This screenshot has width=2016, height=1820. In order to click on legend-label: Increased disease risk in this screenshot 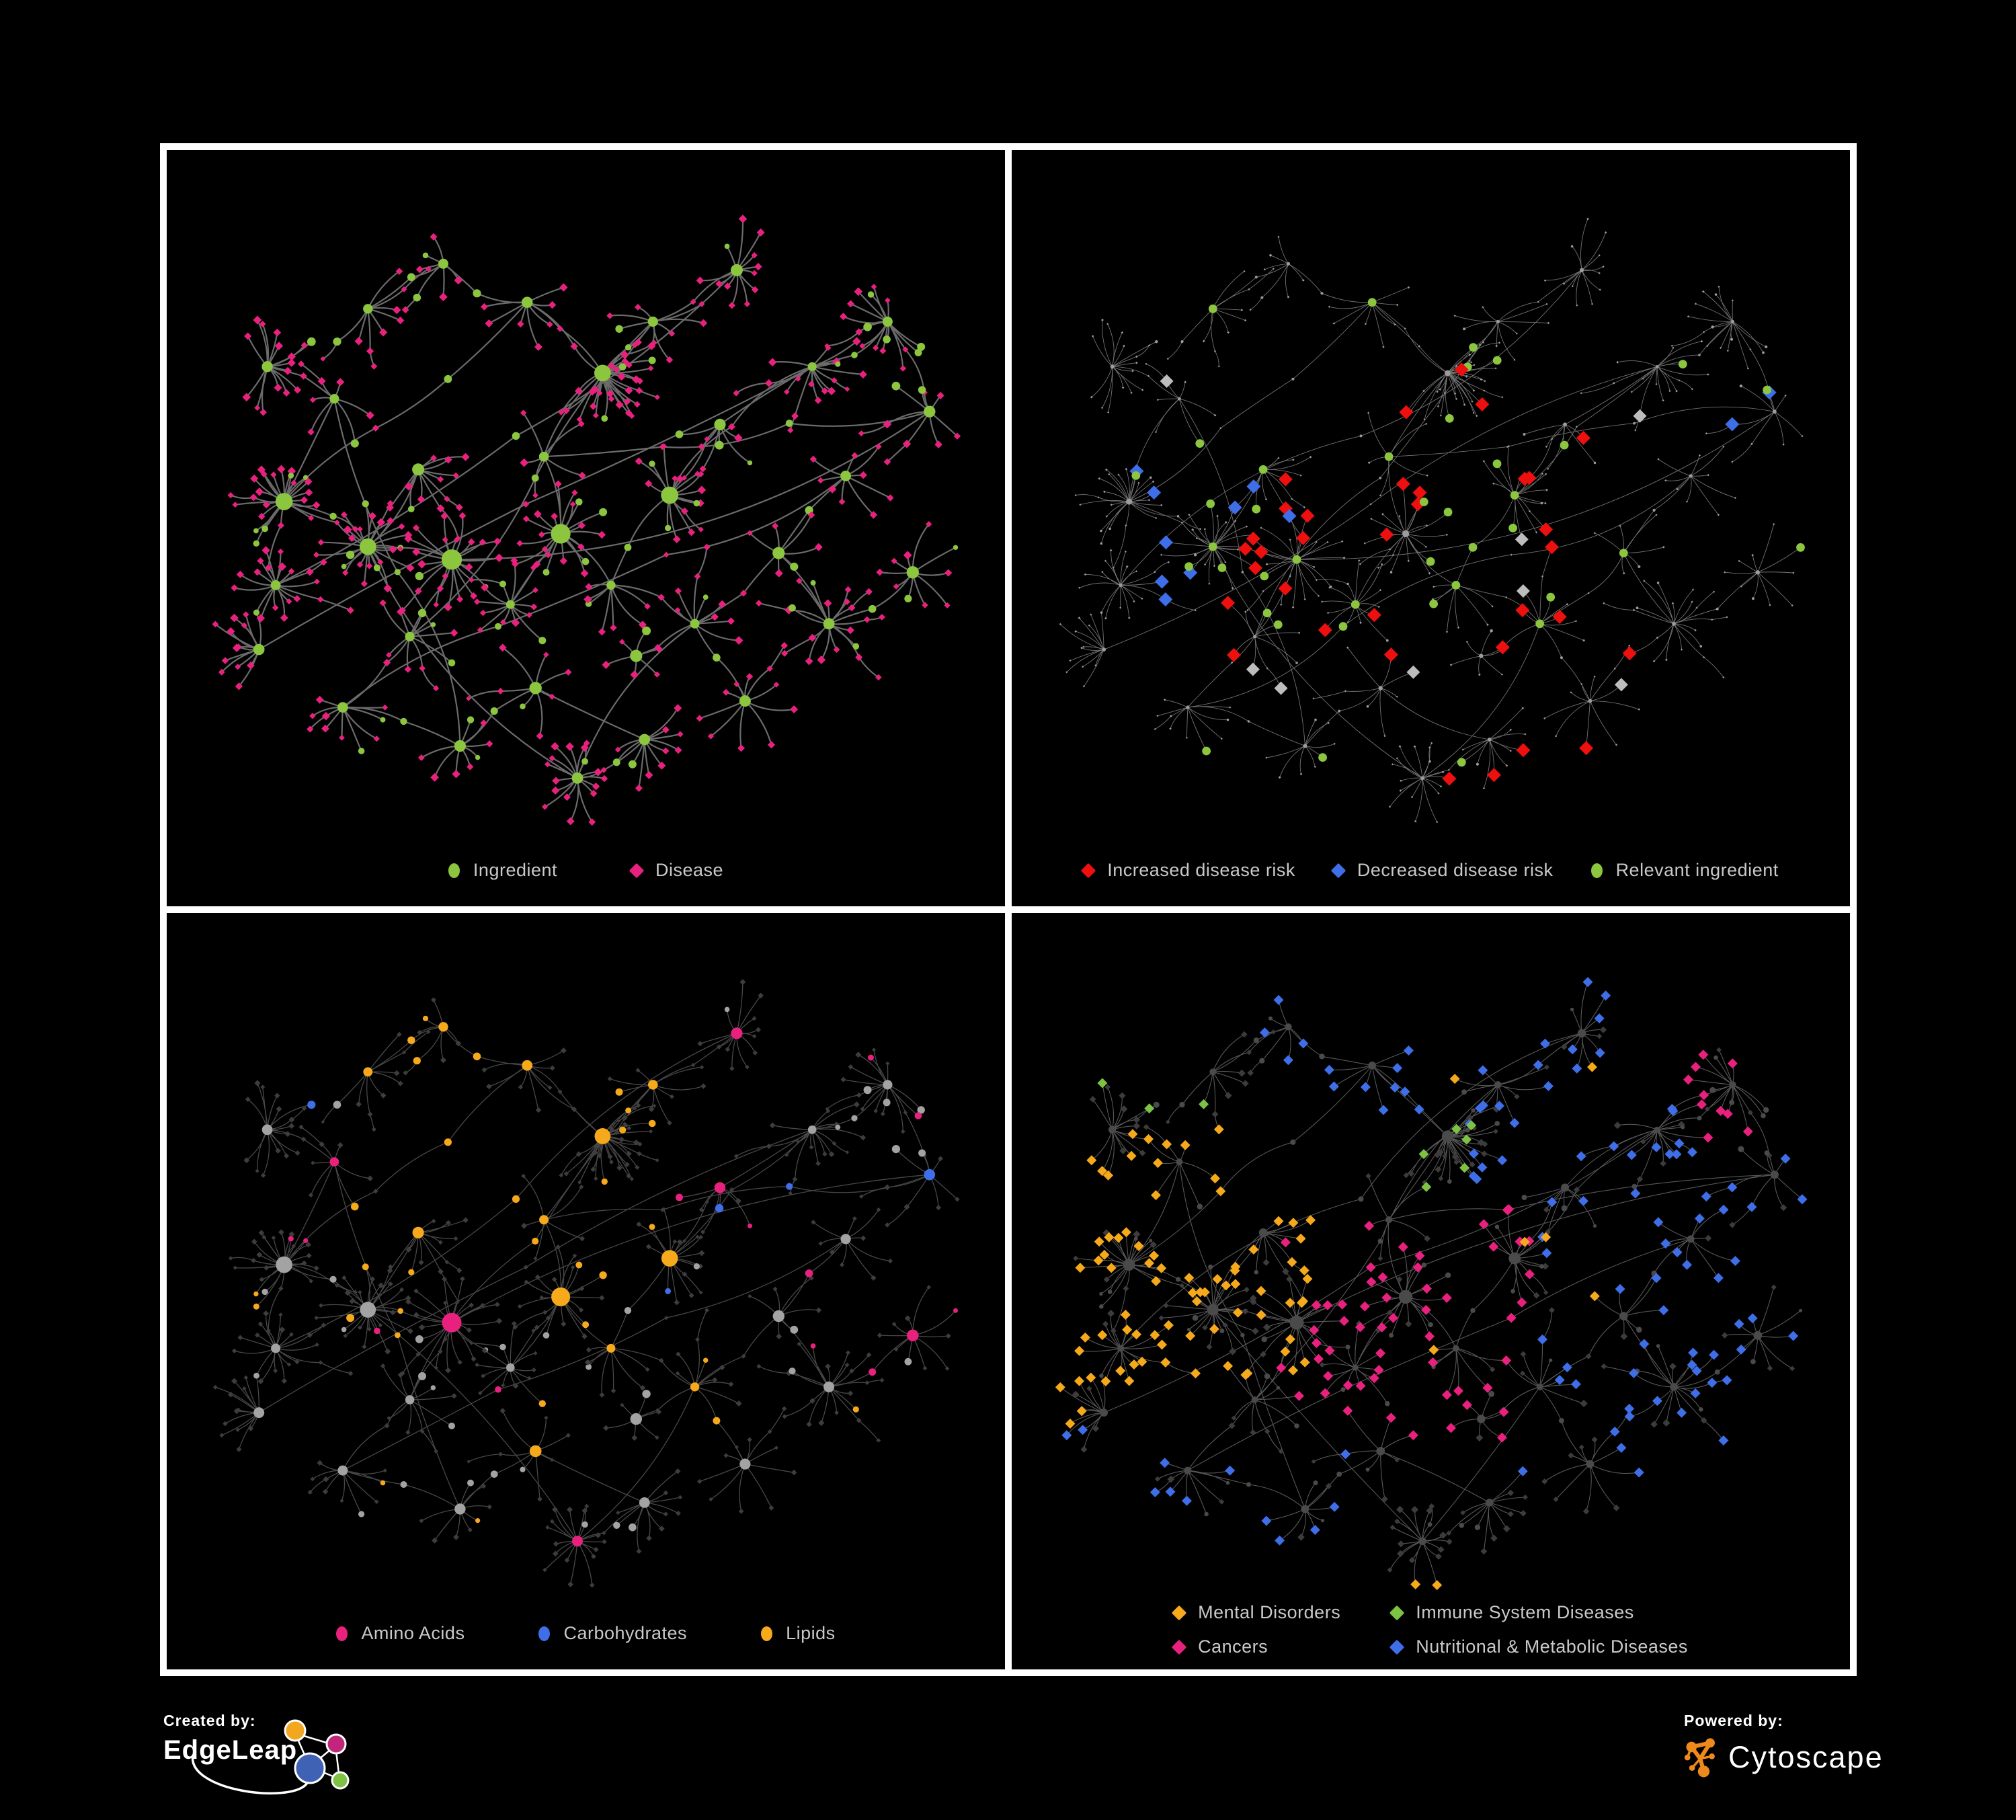, I will do `click(1201, 870)`.